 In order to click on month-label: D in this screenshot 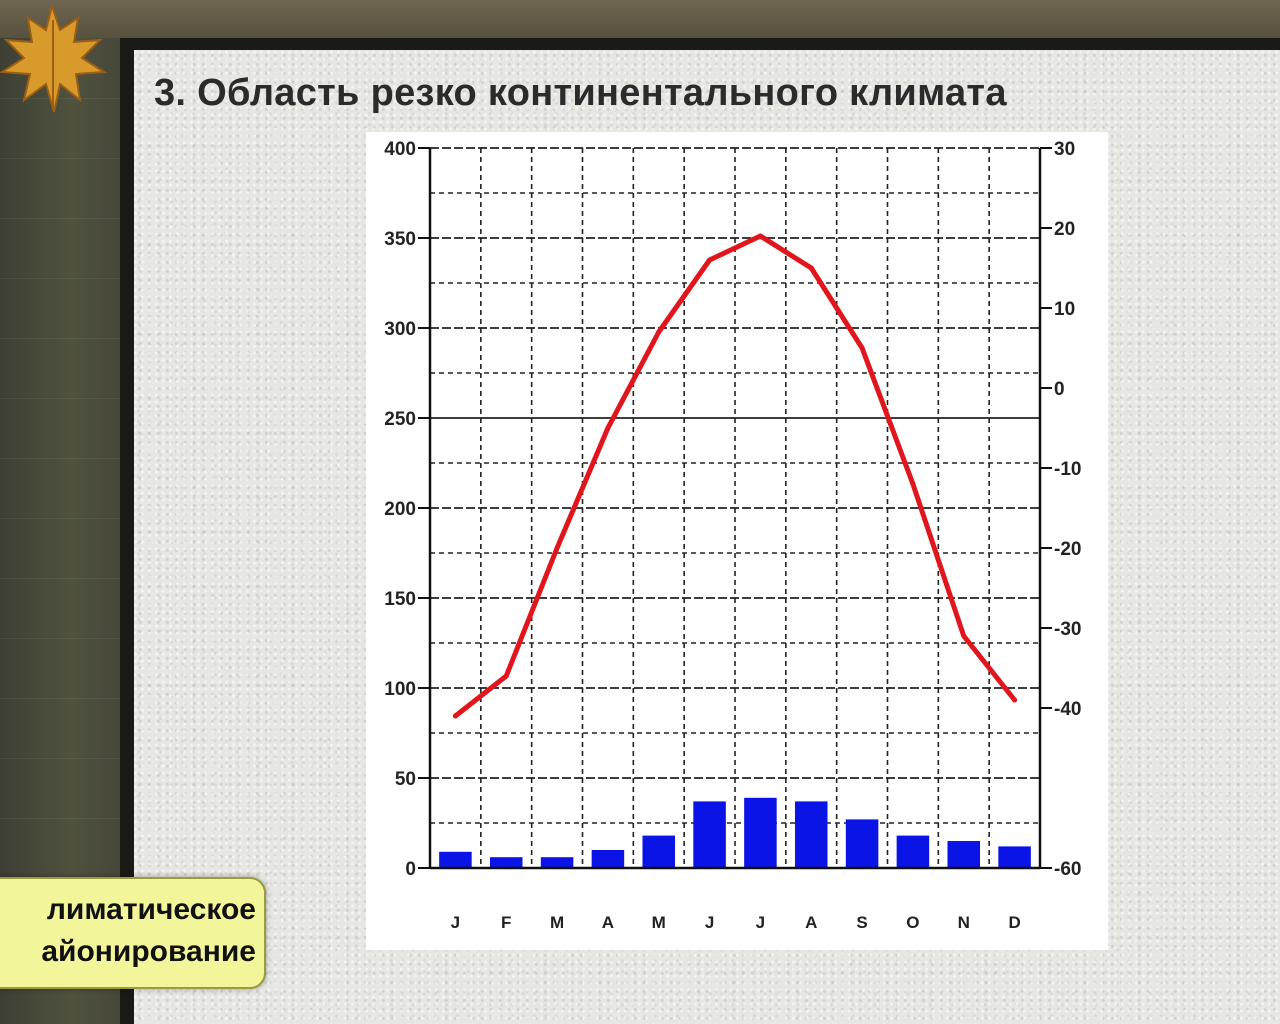, I will do `click(1014, 922)`.